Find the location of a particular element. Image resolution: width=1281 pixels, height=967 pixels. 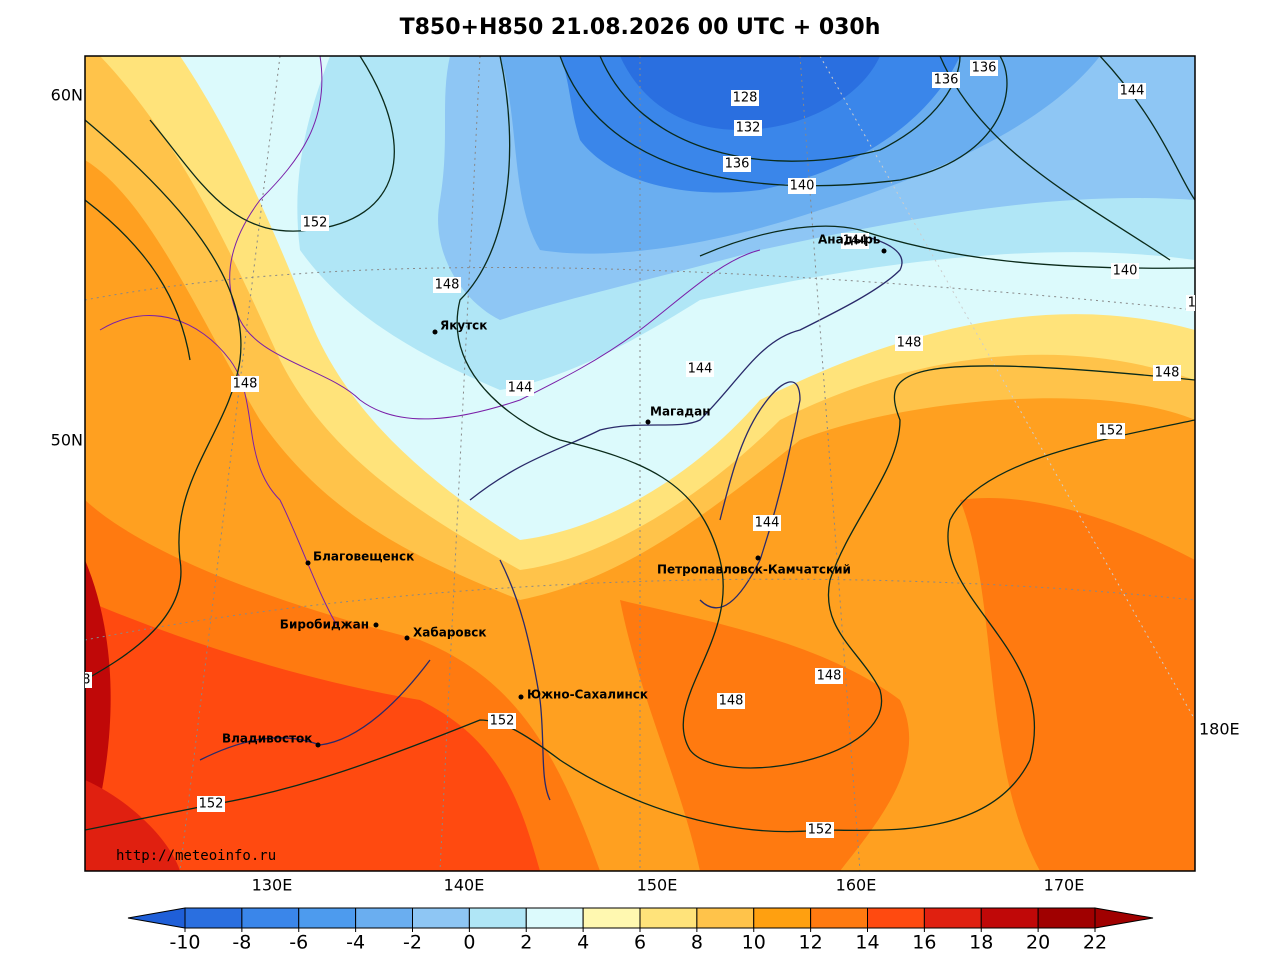

city-name: Петропавловск-Камчатский is located at coordinates (754, 570).